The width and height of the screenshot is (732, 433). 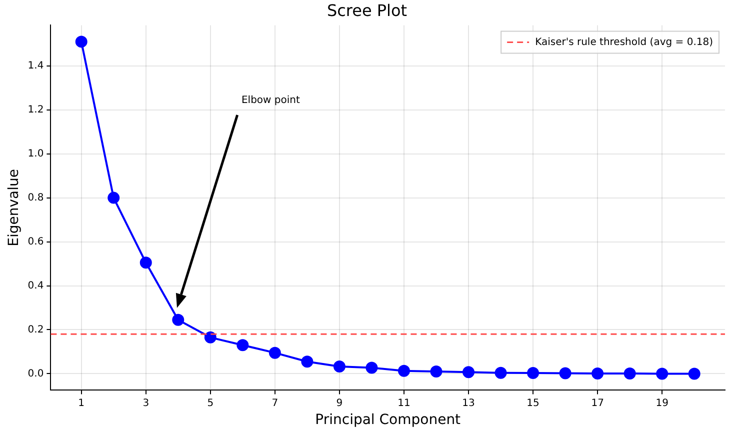 I want to click on y-tick-label: 0.6, so click(x=36, y=242).